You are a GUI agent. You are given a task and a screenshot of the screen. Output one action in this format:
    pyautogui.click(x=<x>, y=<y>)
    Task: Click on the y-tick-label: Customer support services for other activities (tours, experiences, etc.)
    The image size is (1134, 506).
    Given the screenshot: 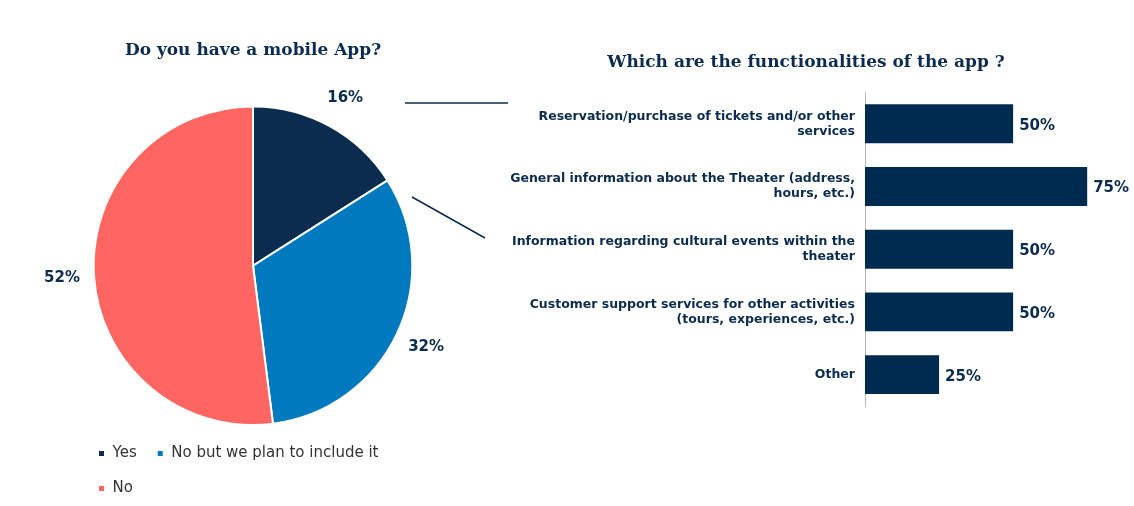 What is the action you would take?
    pyautogui.click(x=692, y=310)
    